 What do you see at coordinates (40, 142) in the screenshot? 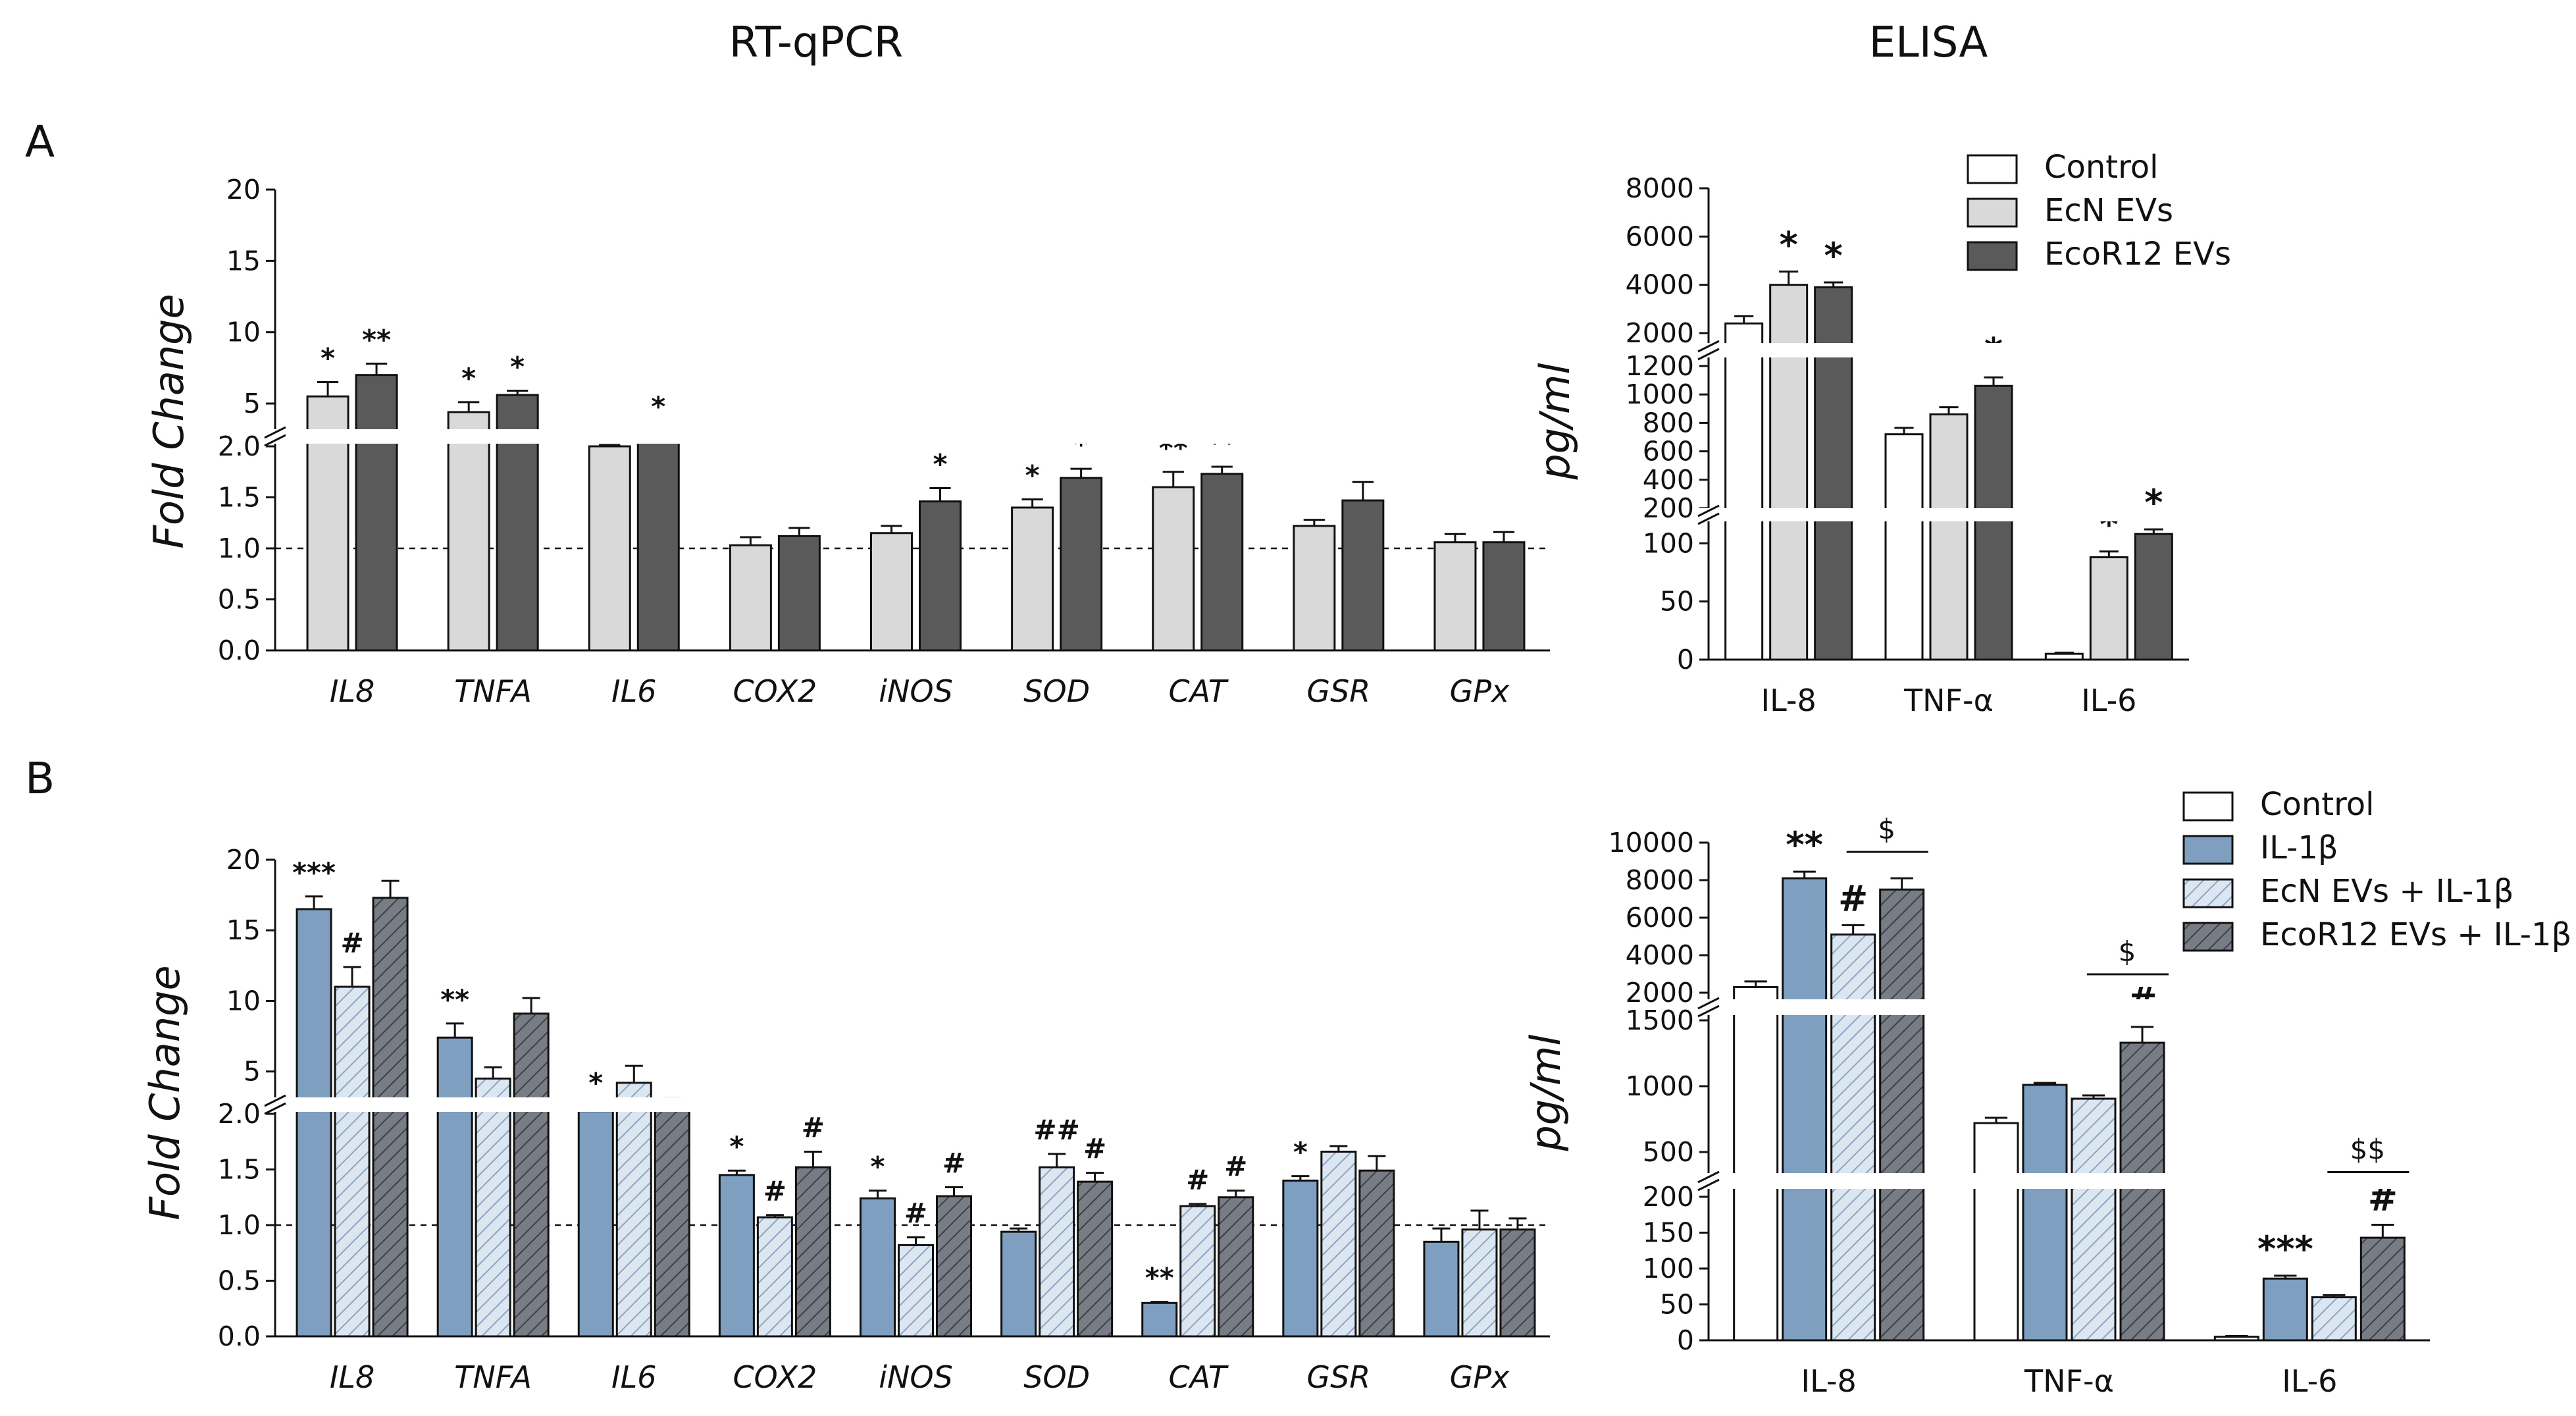
I see `panel-label-a: A` at bounding box center [40, 142].